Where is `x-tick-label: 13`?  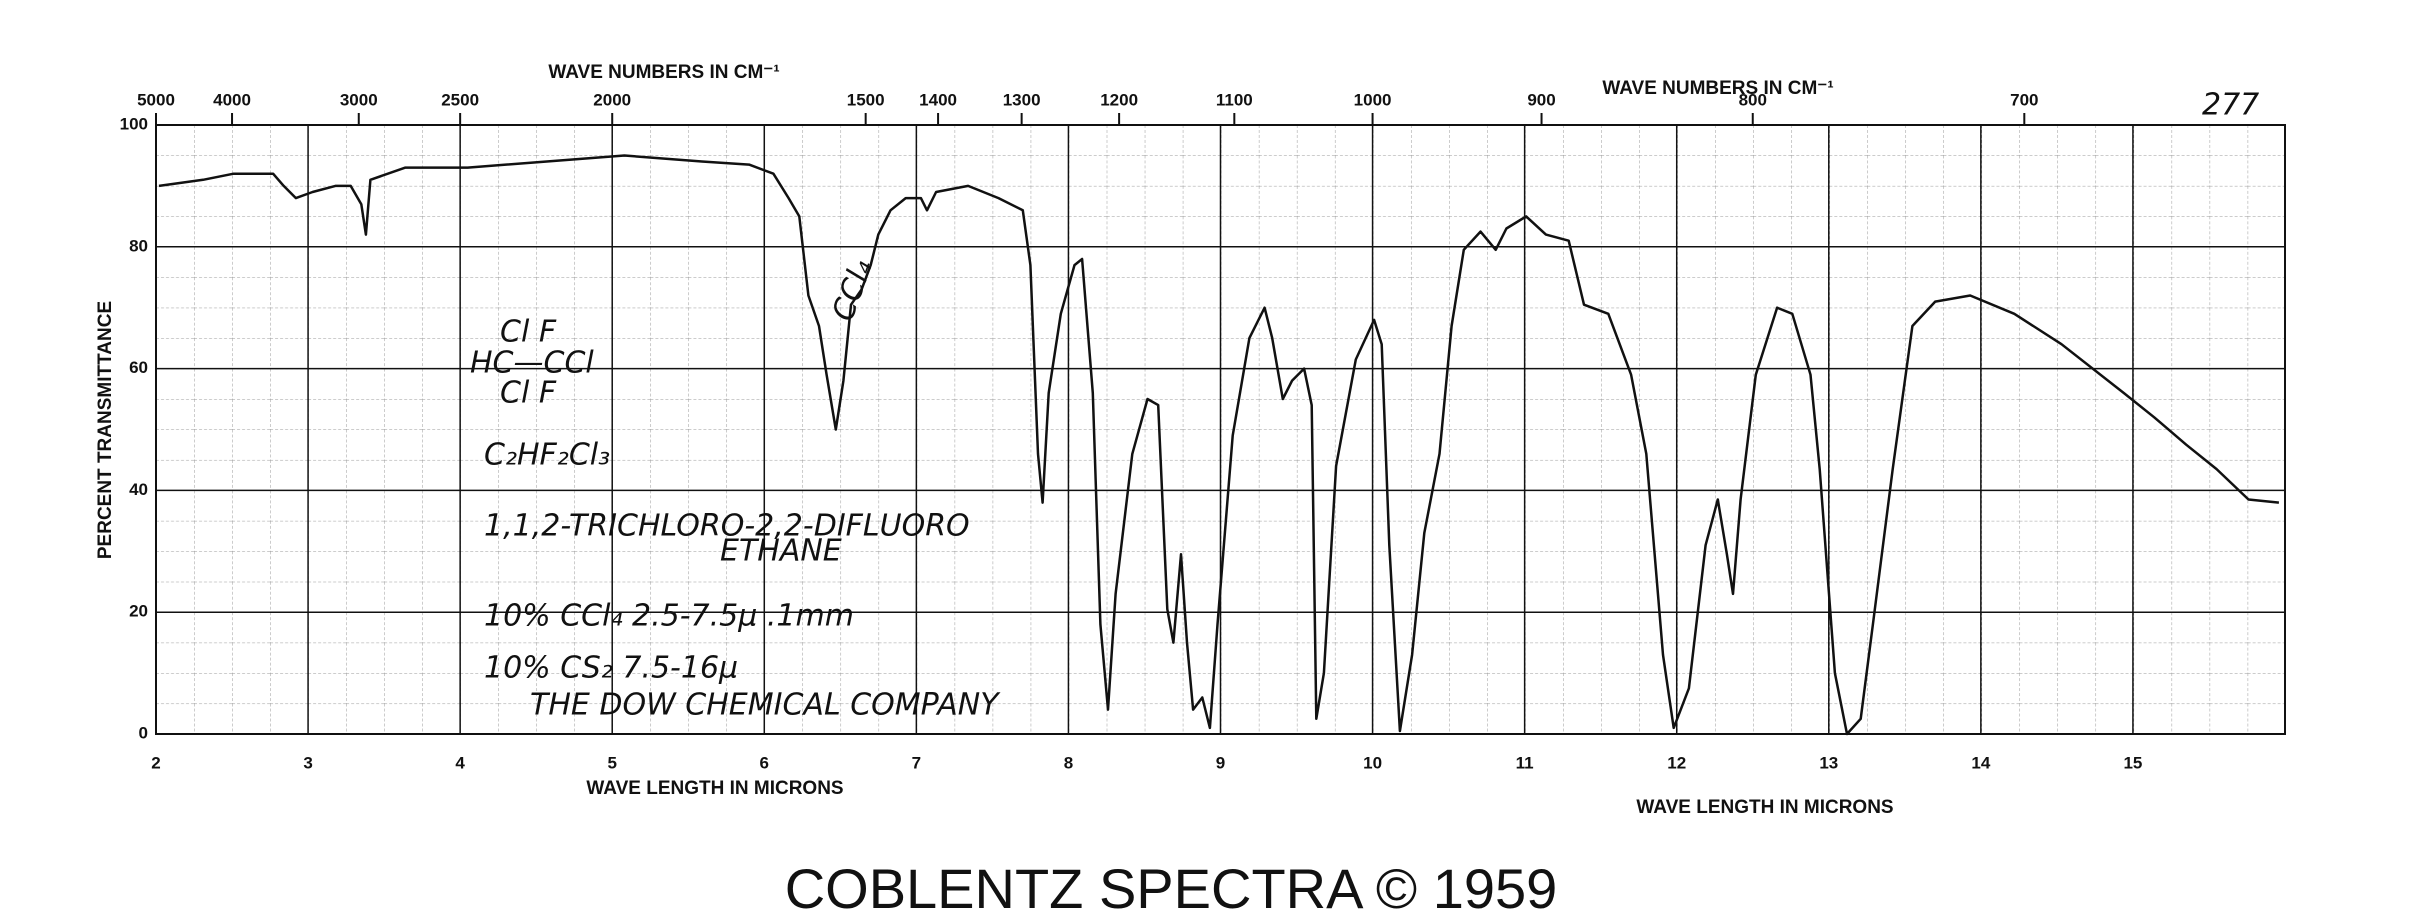 x-tick-label: 13 is located at coordinates (1828, 762).